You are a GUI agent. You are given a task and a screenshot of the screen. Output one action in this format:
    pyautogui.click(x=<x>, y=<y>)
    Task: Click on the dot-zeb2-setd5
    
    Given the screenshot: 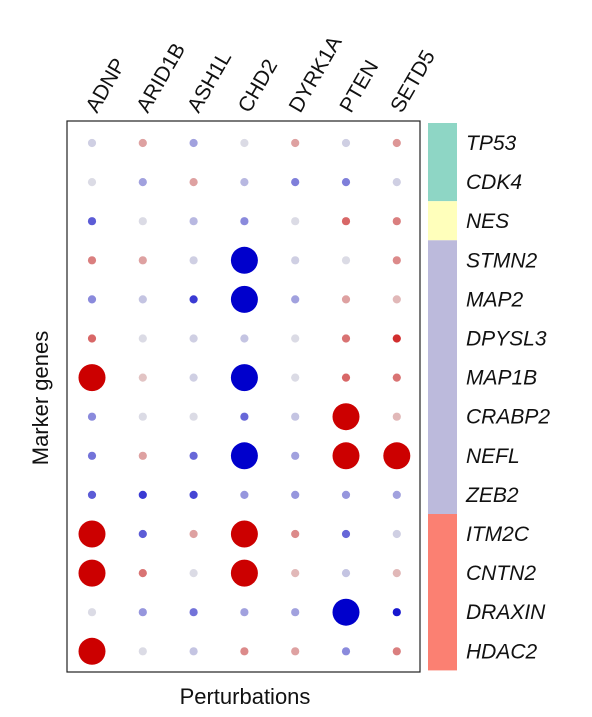 What is the action you would take?
    pyautogui.click(x=396, y=494)
    